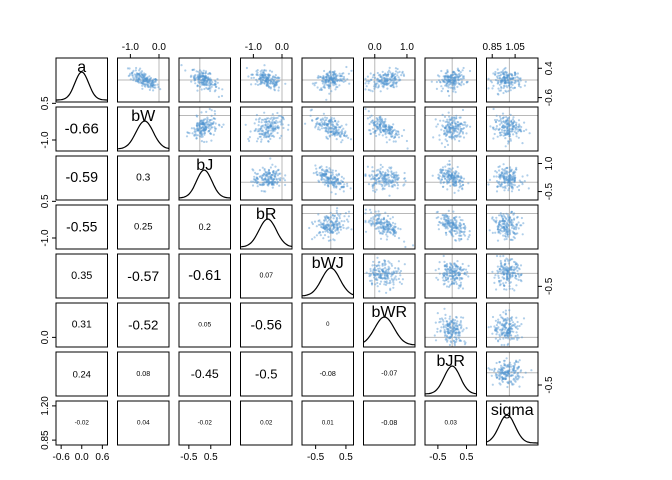 This screenshot has width=672, height=480. Describe the element at coordinates (328, 325) in the screenshot. I see `correlation-label: 0` at that location.